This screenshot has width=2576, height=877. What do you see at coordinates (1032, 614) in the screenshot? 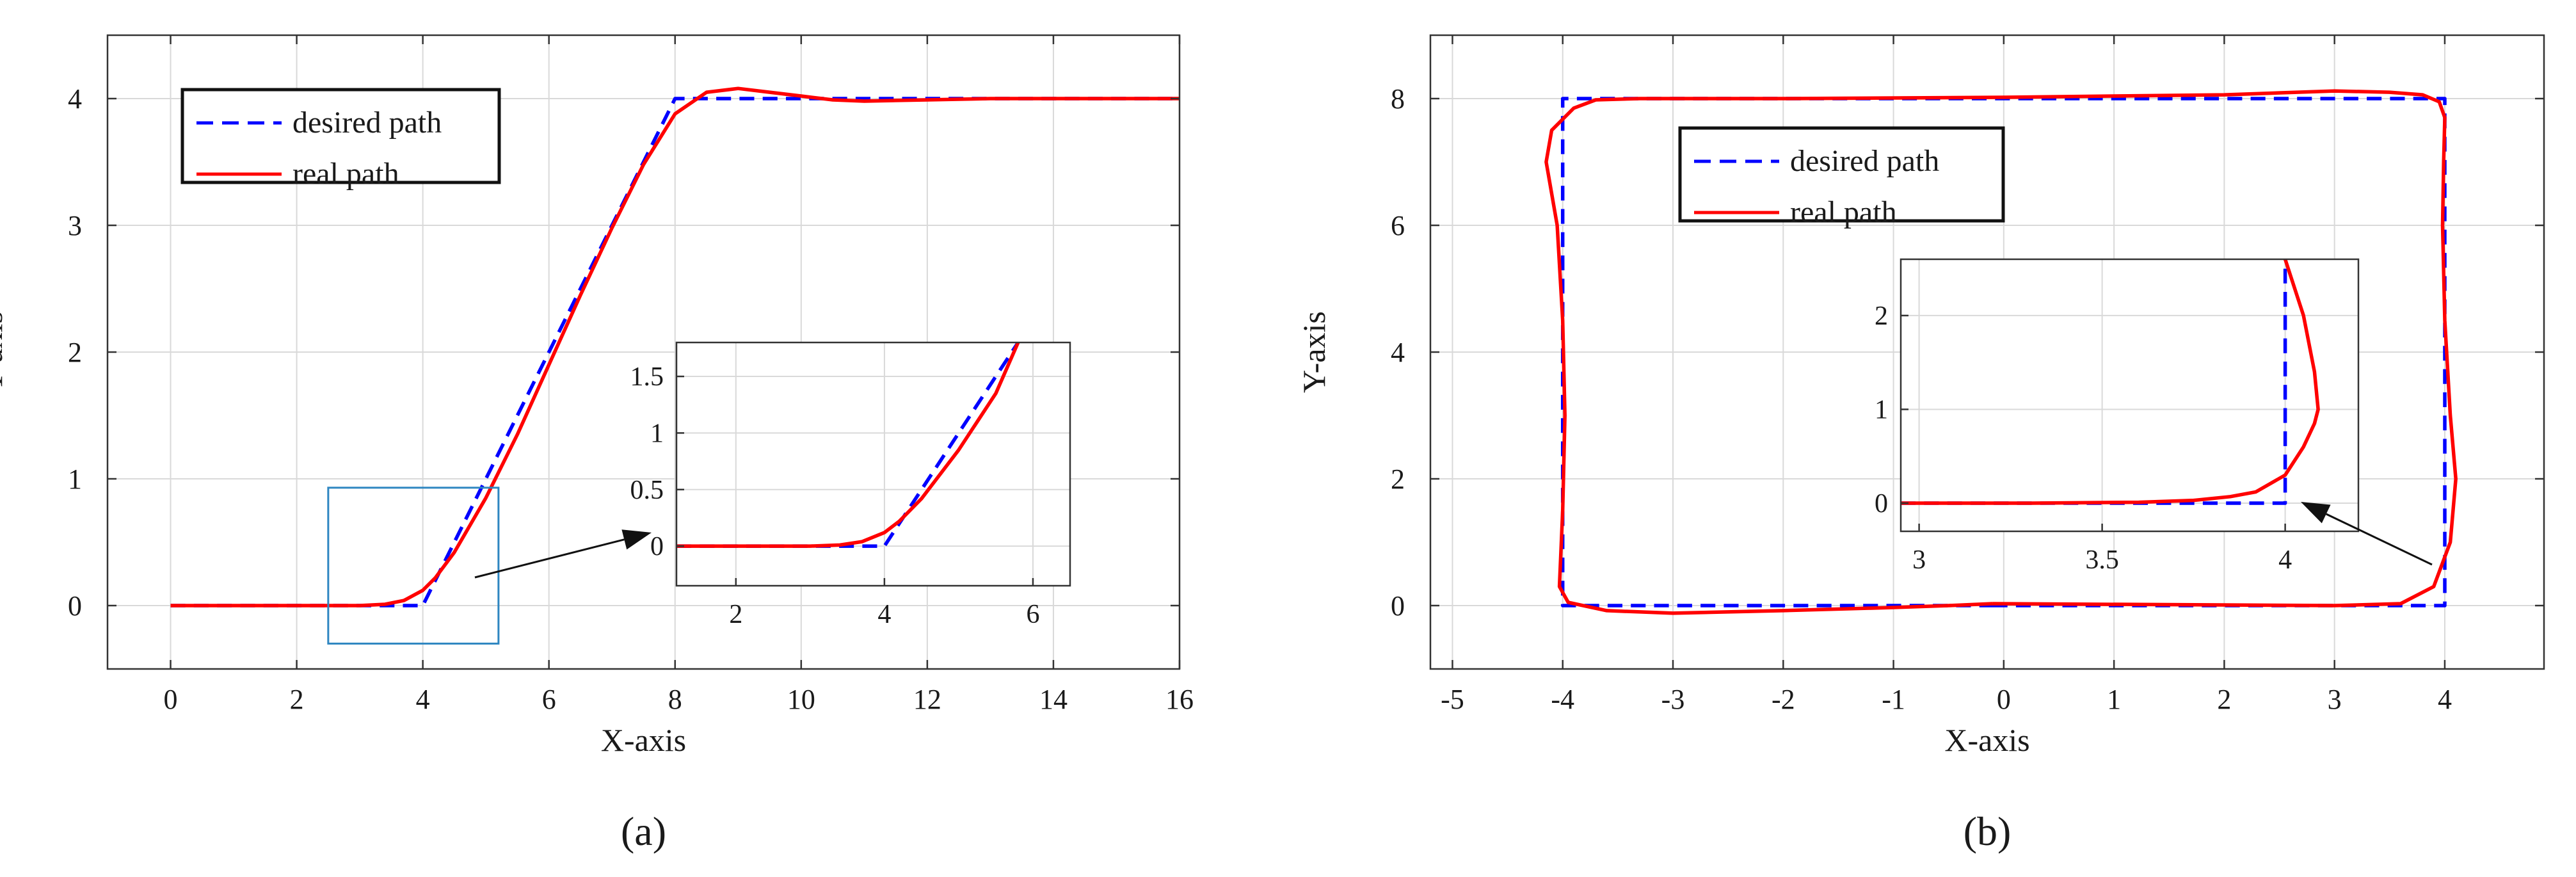
I see `inset-x-tick-label: 6` at bounding box center [1032, 614].